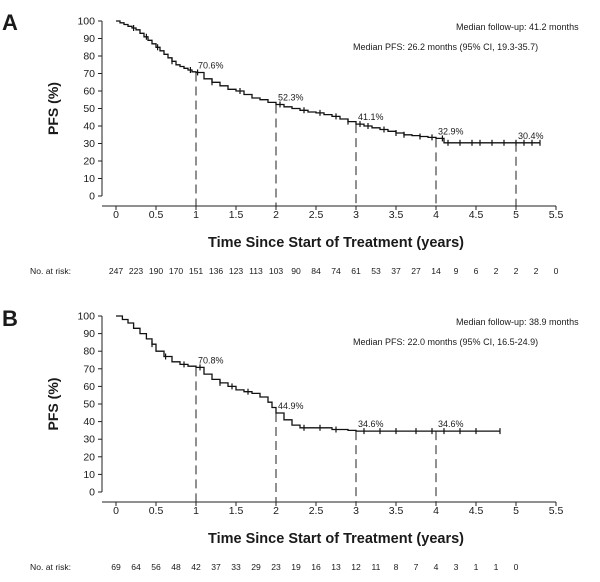  What do you see at coordinates (316, 567) in the screenshot?
I see `risk-count: 16` at bounding box center [316, 567].